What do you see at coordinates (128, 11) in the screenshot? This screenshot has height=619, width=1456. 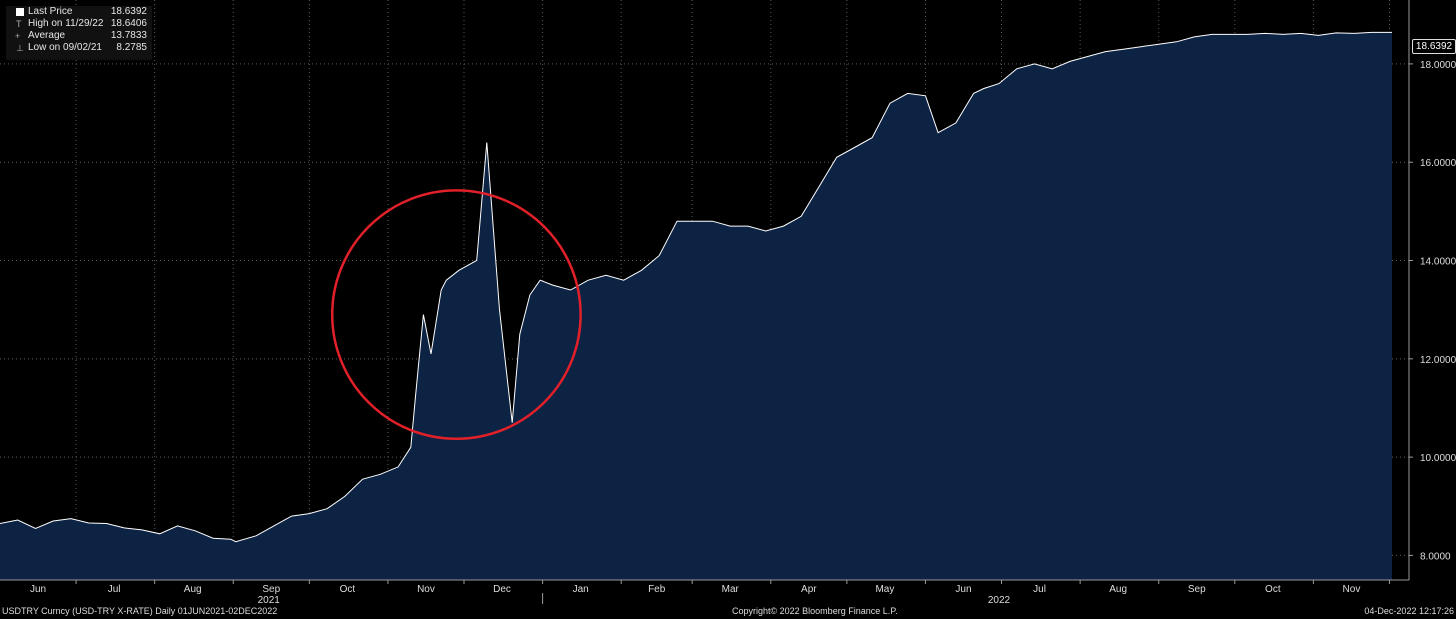 I see `legend-value: 18.6392` at bounding box center [128, 11].